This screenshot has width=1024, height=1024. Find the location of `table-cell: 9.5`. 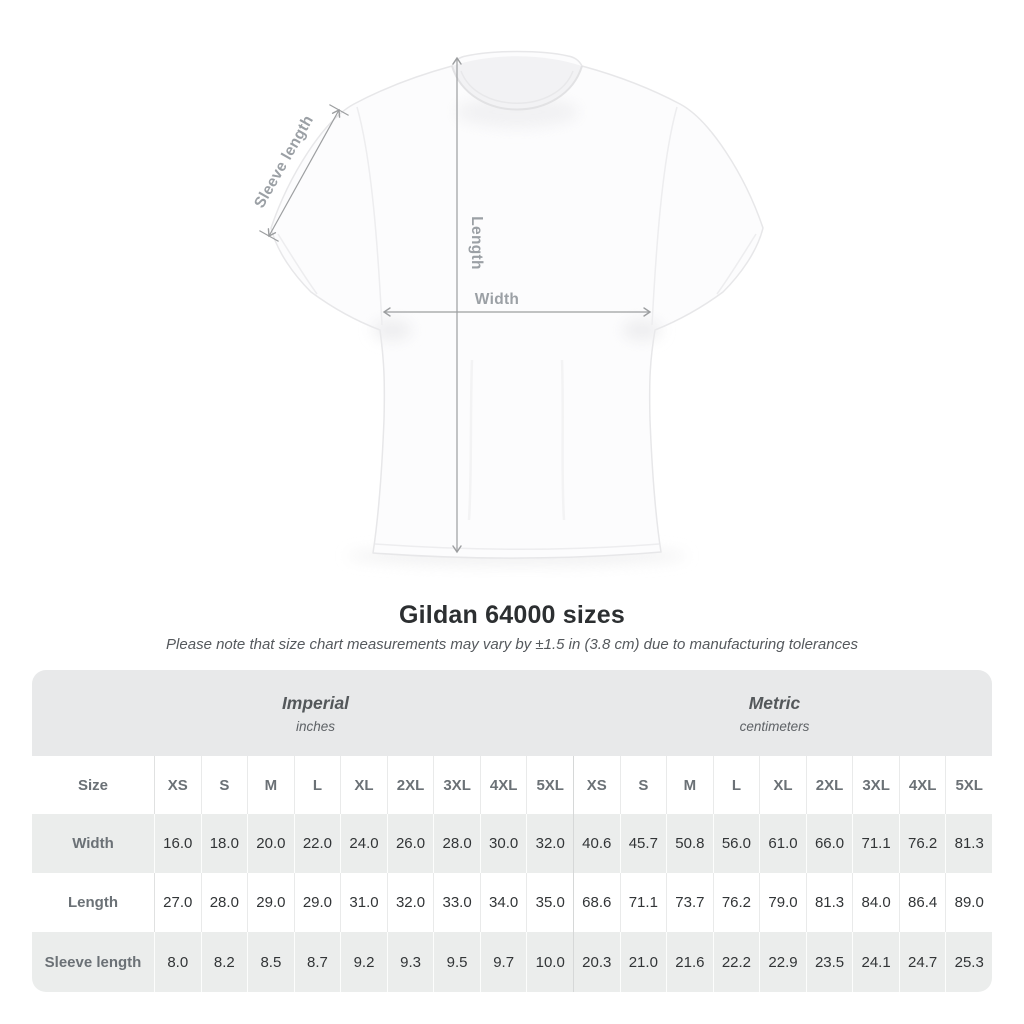

table-cell: 9.5 is located at coordinates (456, 962).